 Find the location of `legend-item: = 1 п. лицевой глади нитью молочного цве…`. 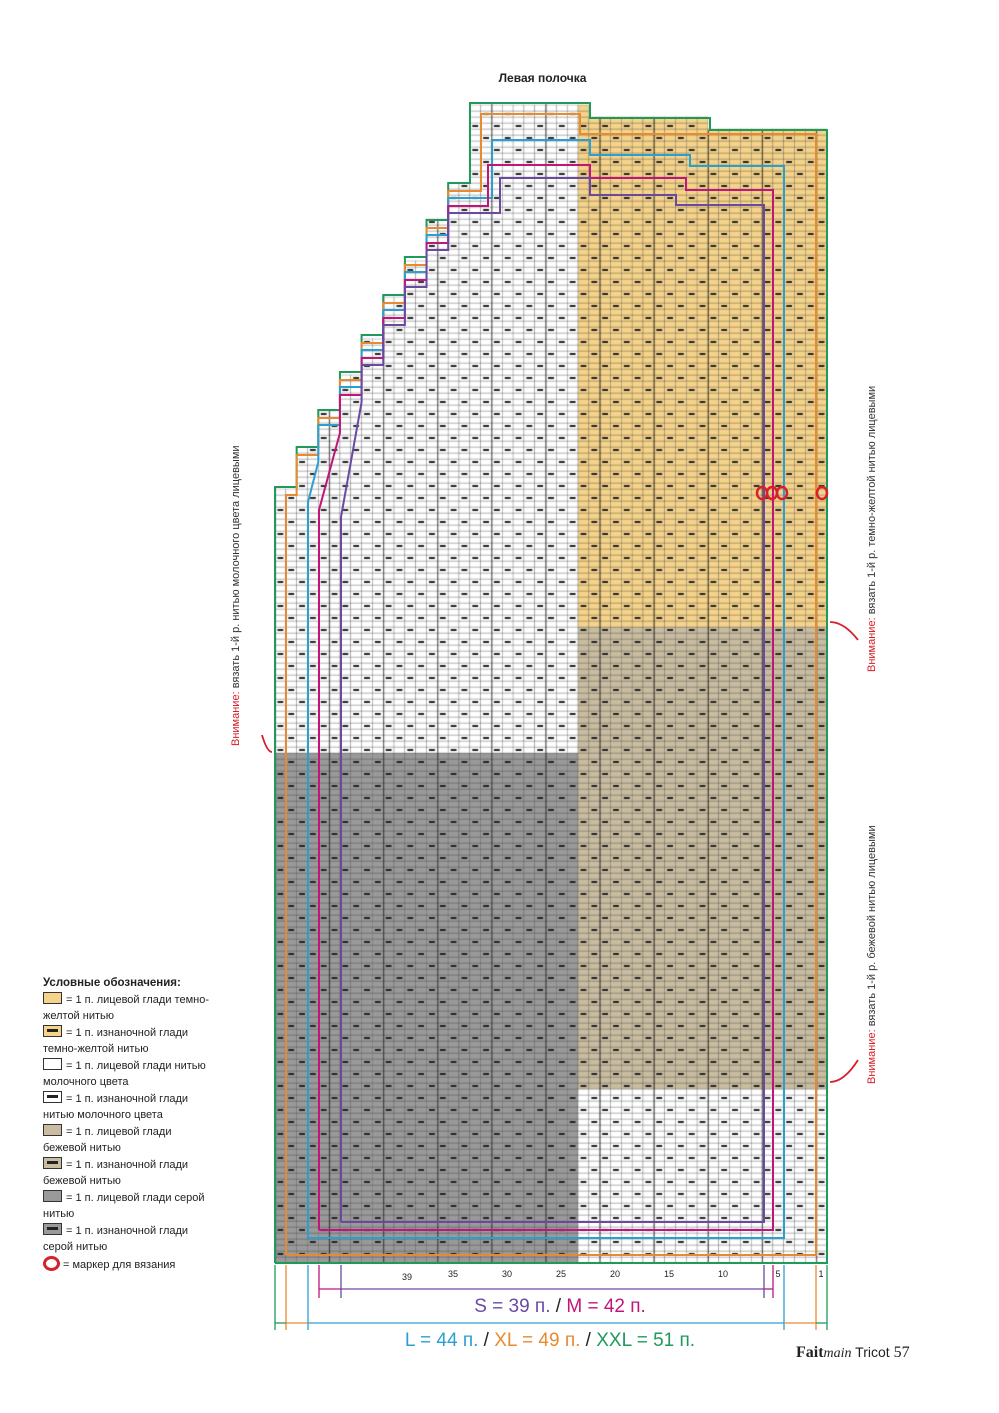

legend-item: = 1 п. лицевой глади нитью молочного цве… is located at coordinates (124, 1072).